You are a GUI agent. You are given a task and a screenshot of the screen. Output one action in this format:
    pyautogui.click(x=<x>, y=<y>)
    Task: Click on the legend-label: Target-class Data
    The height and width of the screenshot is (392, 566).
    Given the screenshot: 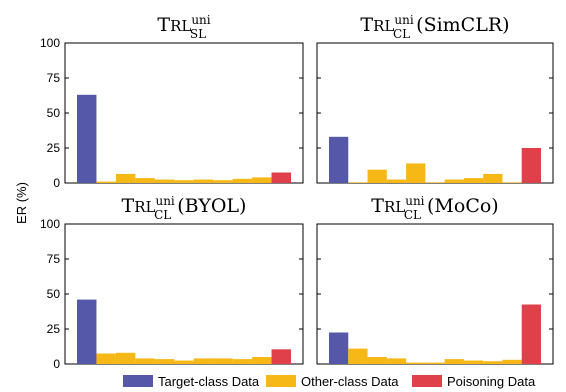 What is the action you would take?
    pyautogui.click(x=209, y=381)
    